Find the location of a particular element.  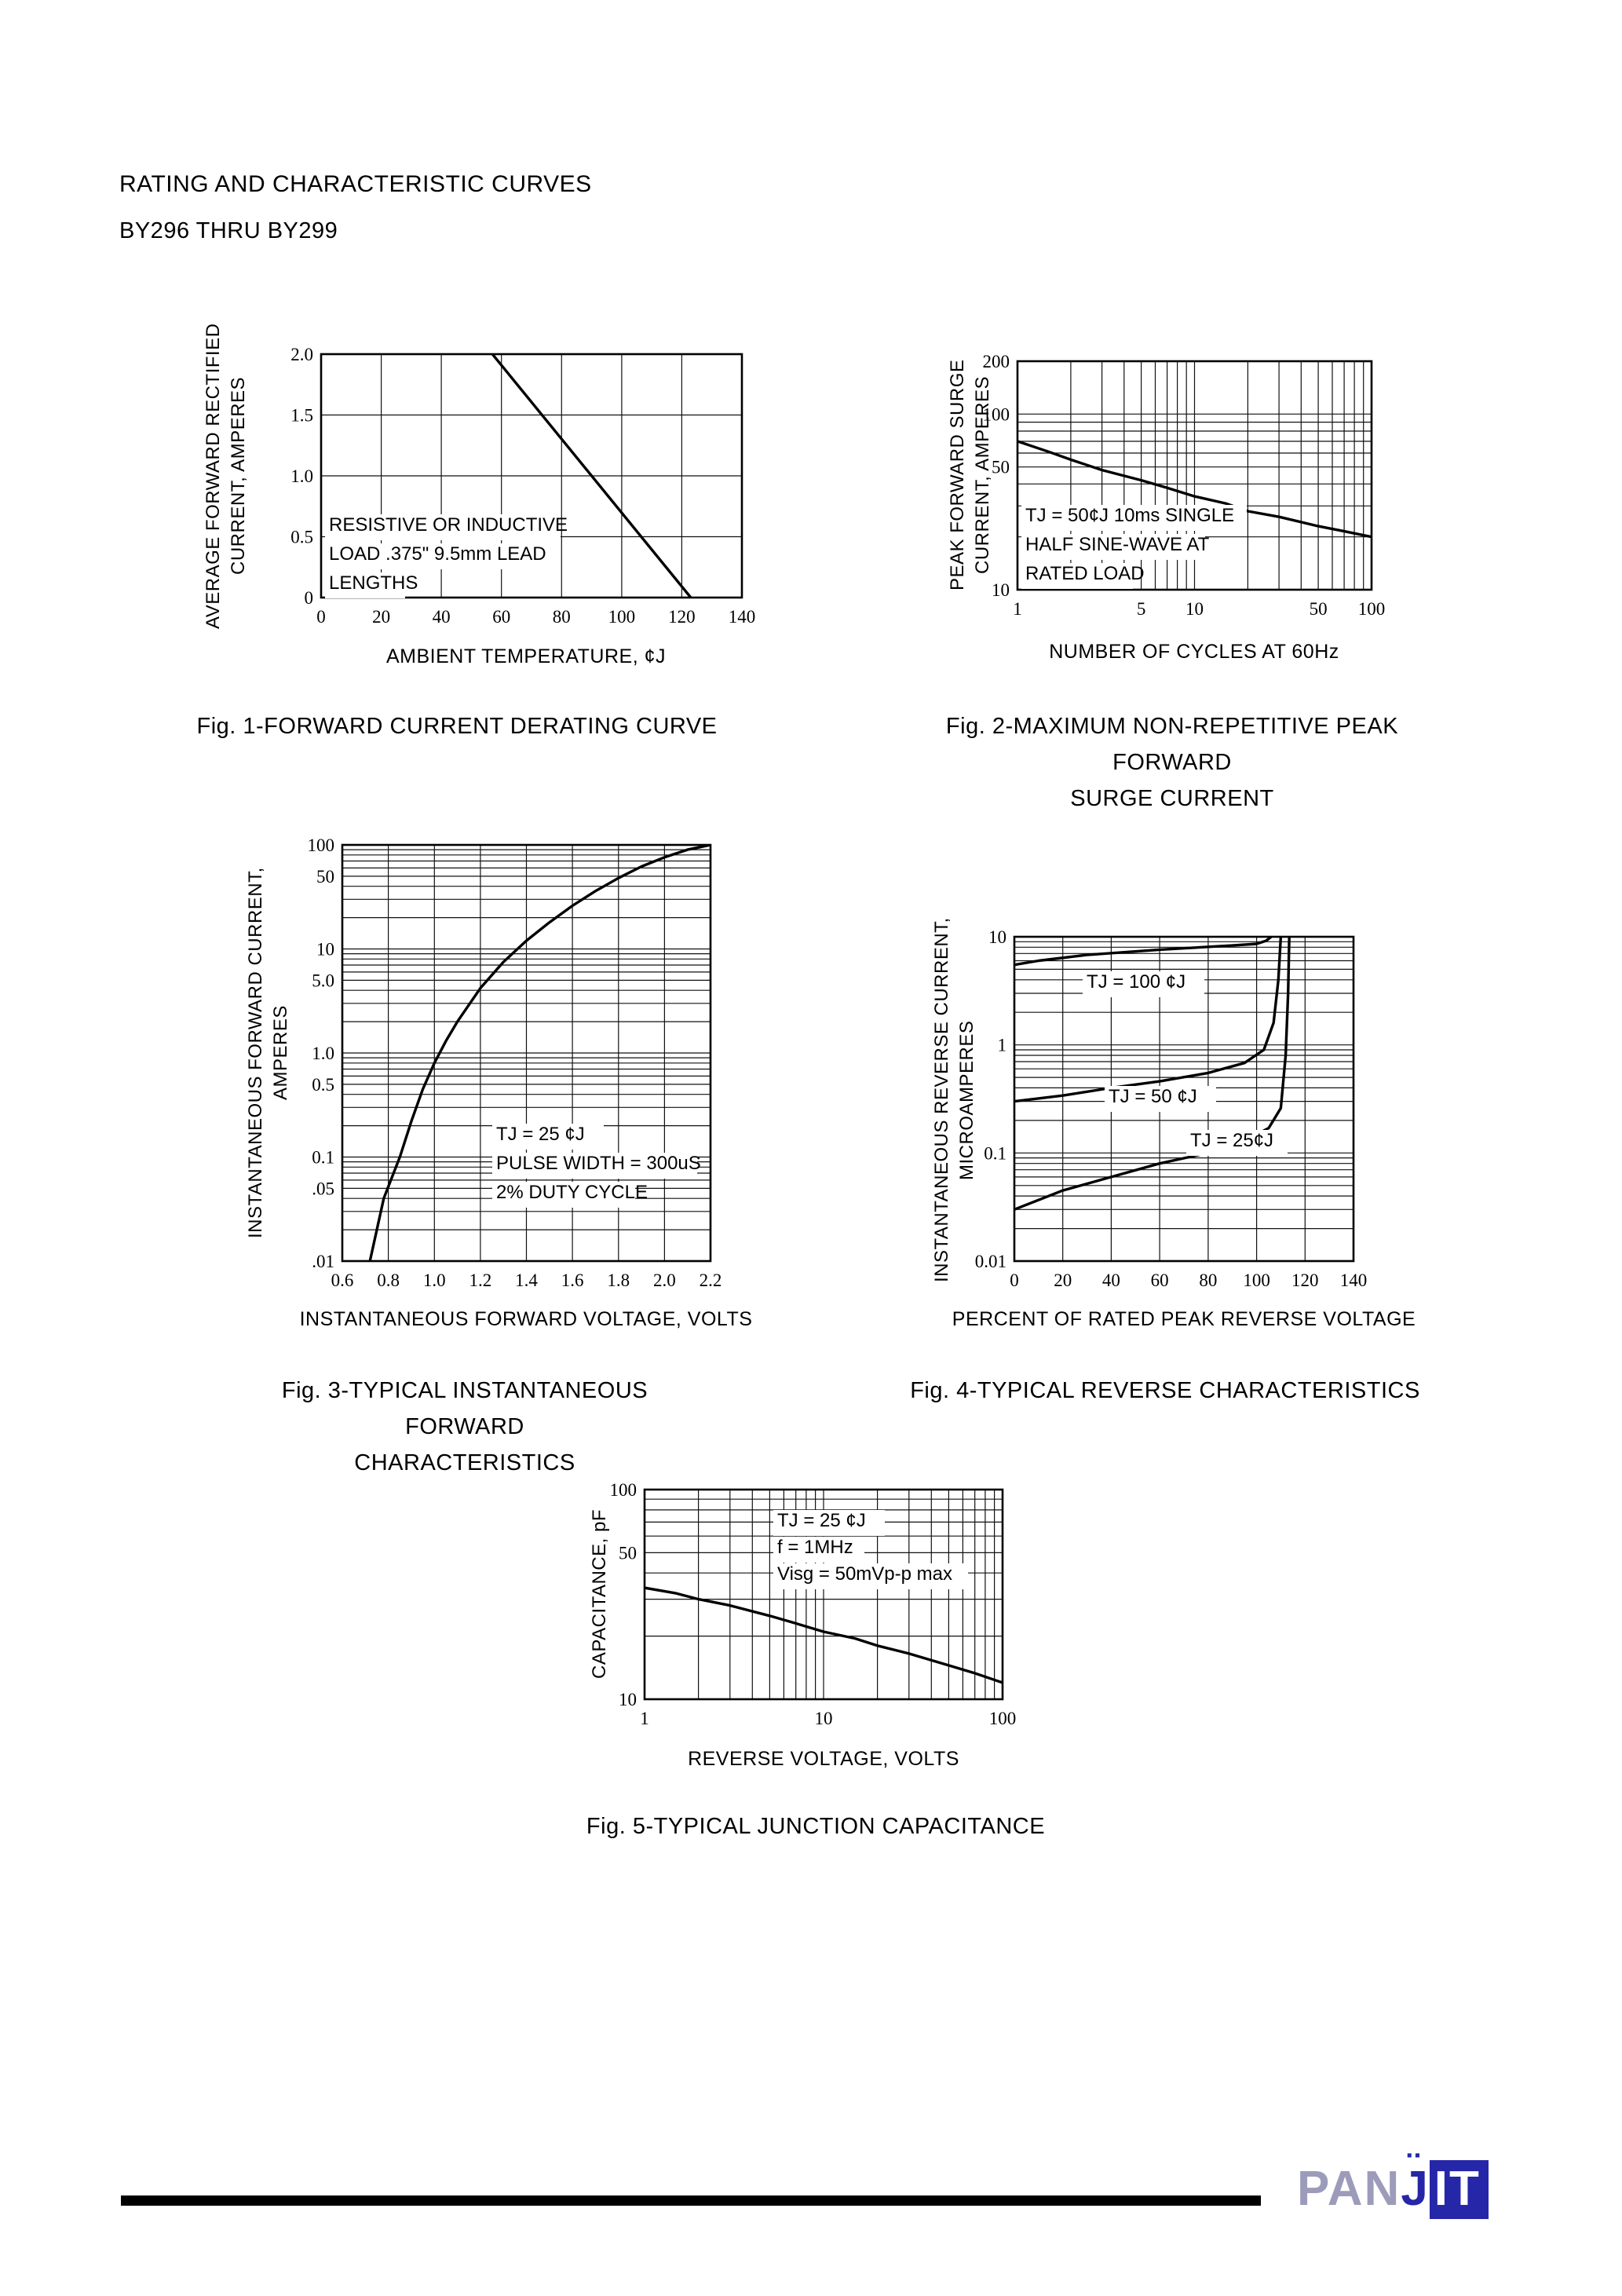

fig2-y-axis-label-line2: CURRENT, AMPERES is located at coordinates (983, 475).